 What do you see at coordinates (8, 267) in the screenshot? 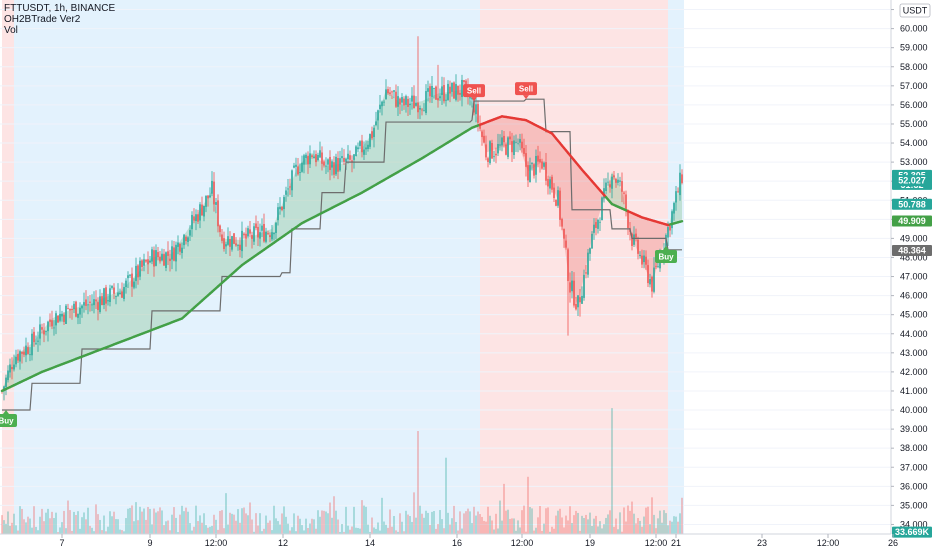
I see `trend-region` at bounding box center [8, 267].